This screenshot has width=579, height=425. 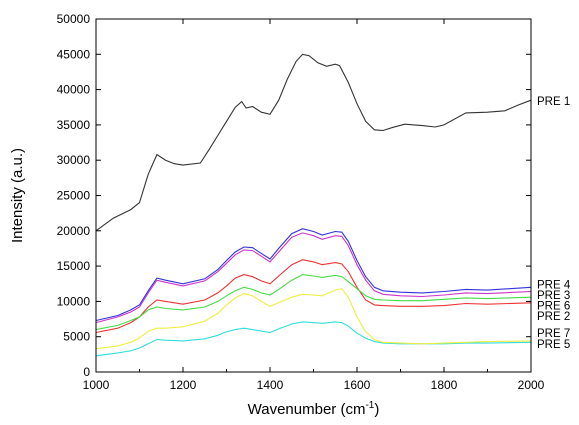 I want to click on y-axis-title: Intensity (a.u.), so click(x=17, y=195).